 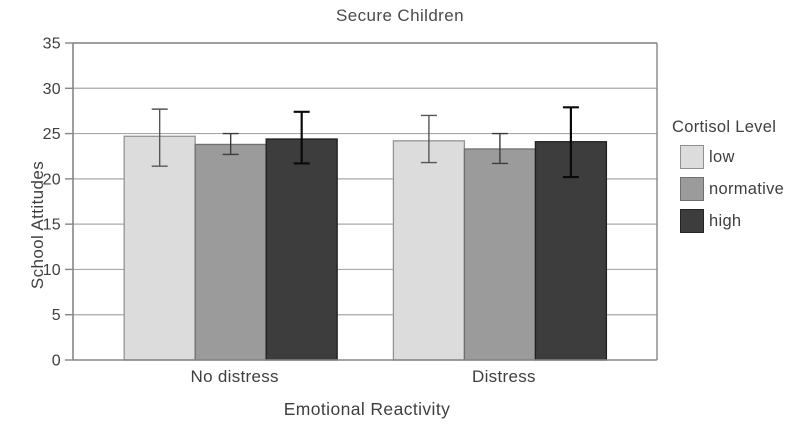 I want to click on y-tick-label-0: 0, so click(x=56, y=361).